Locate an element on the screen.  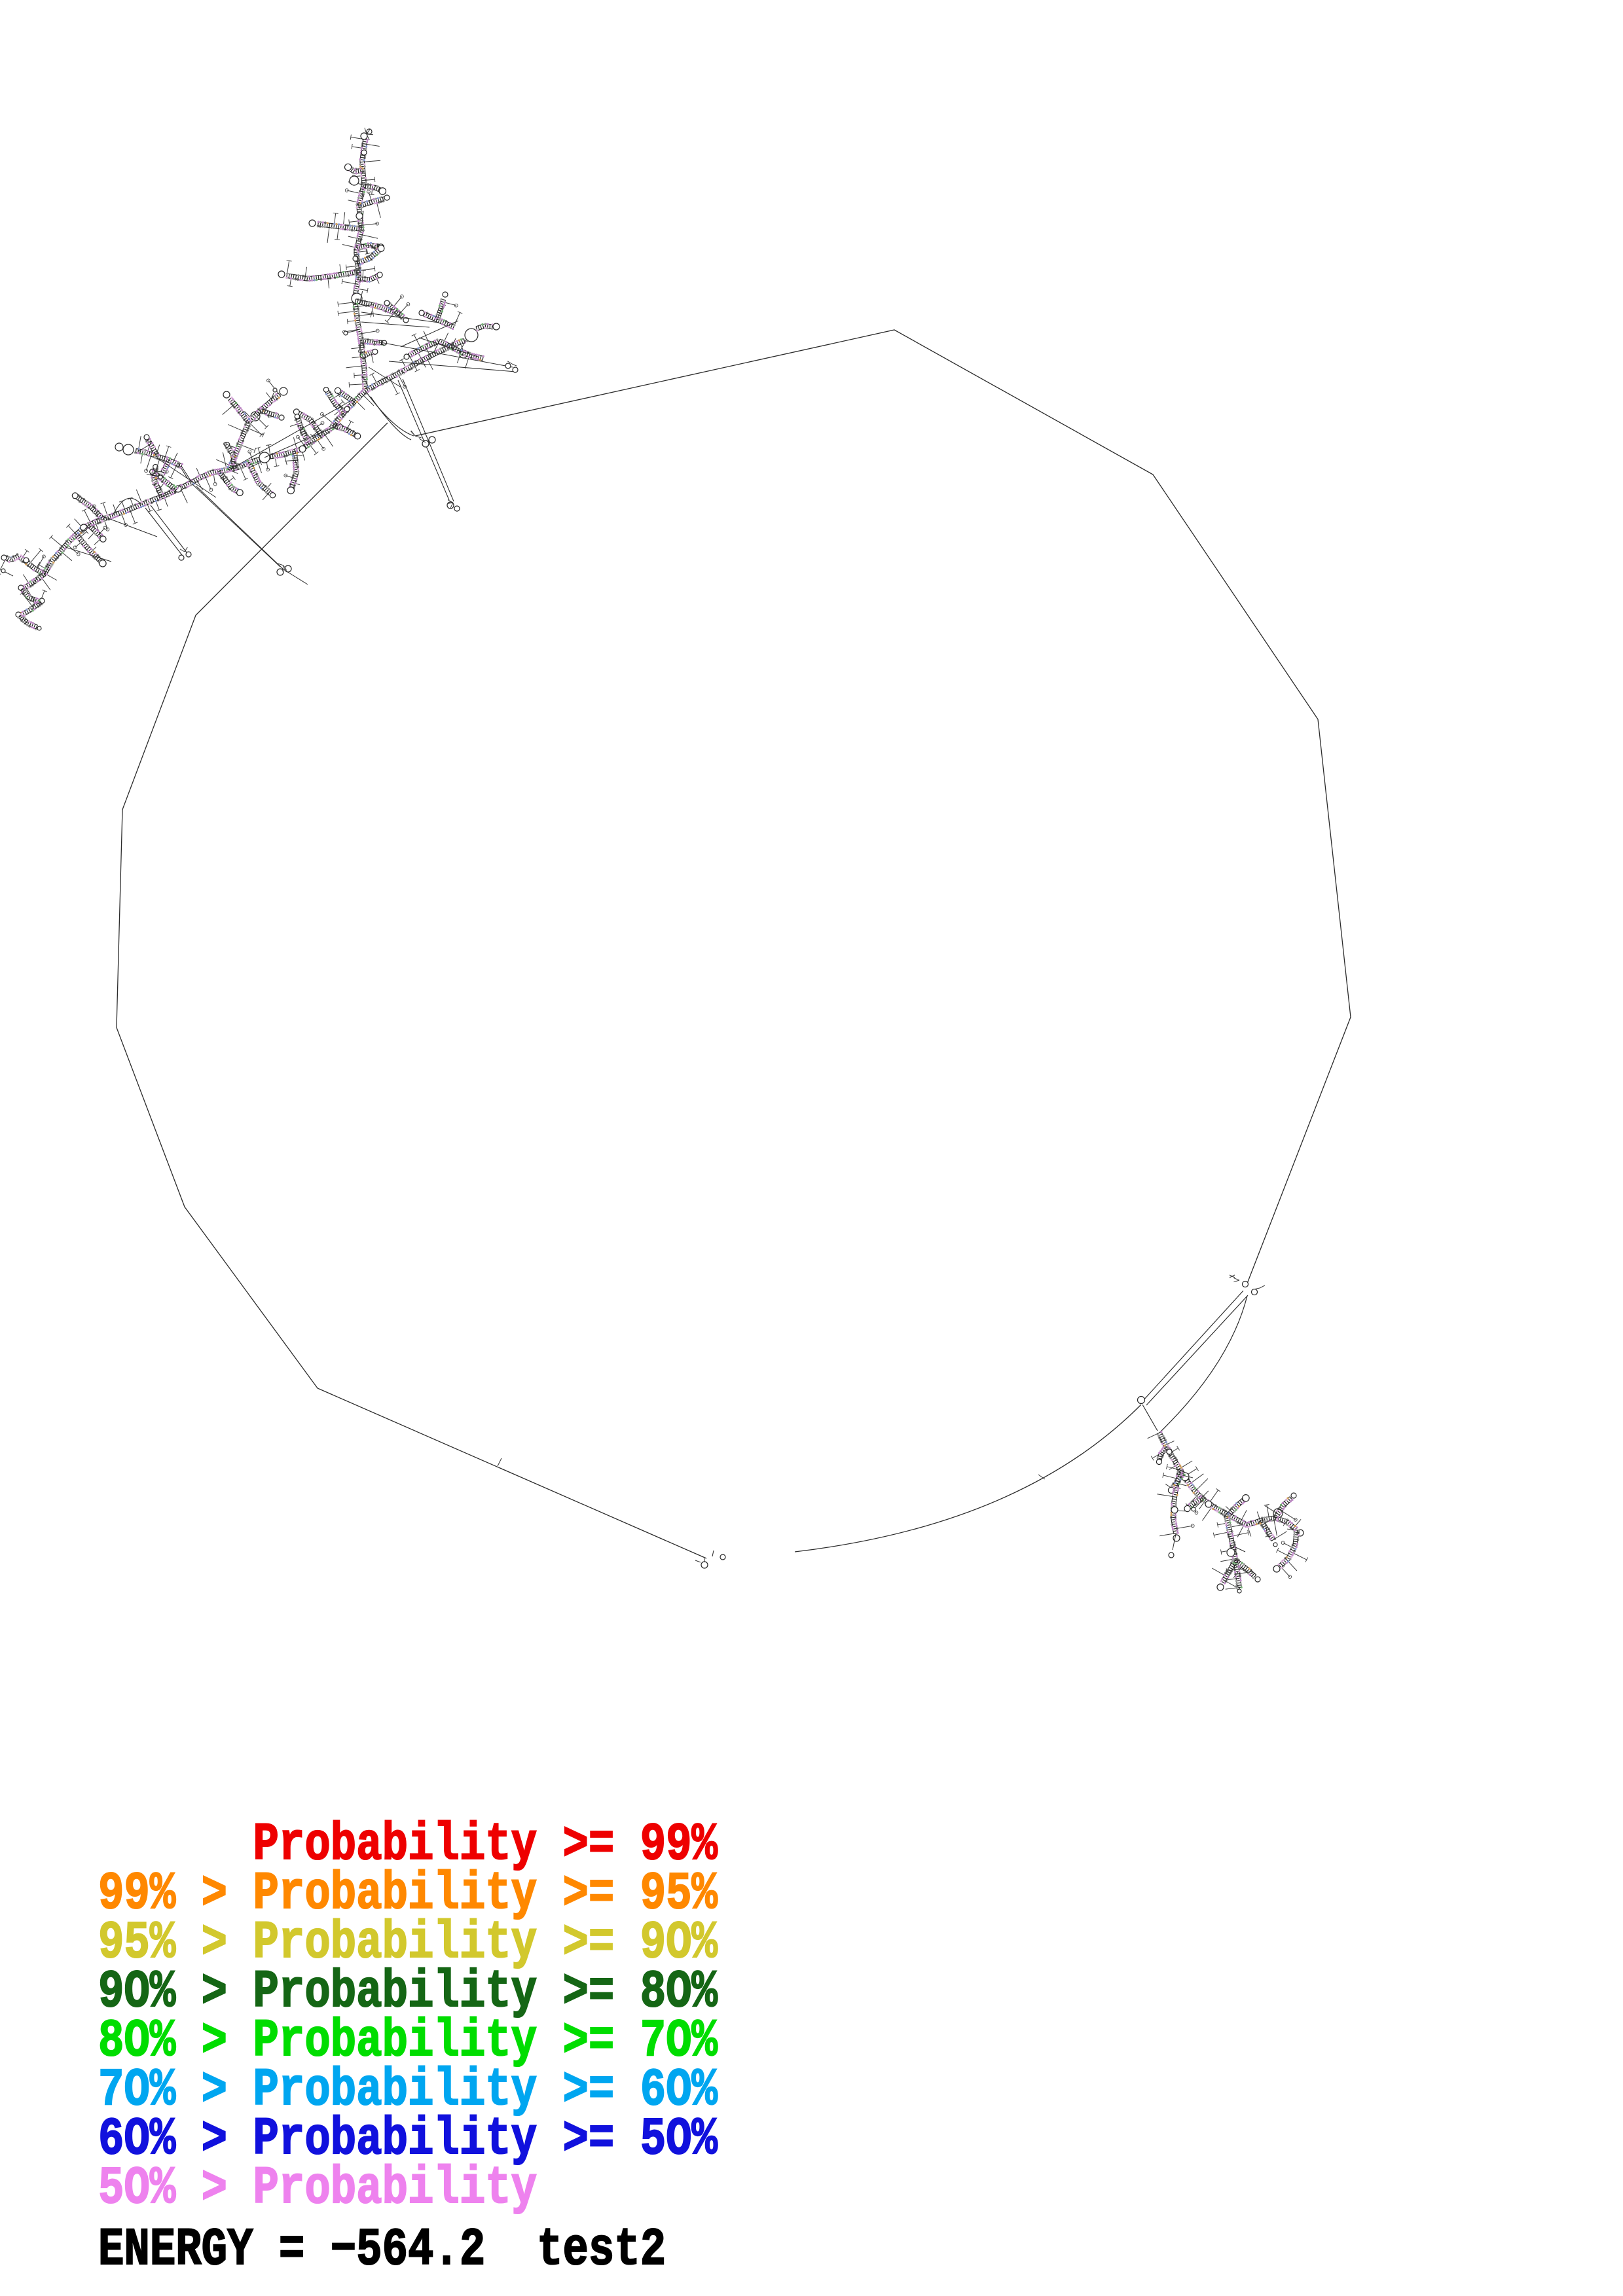
svg-text: 8O% > Probability >= 7O% is located at coordinates (408, 2042).